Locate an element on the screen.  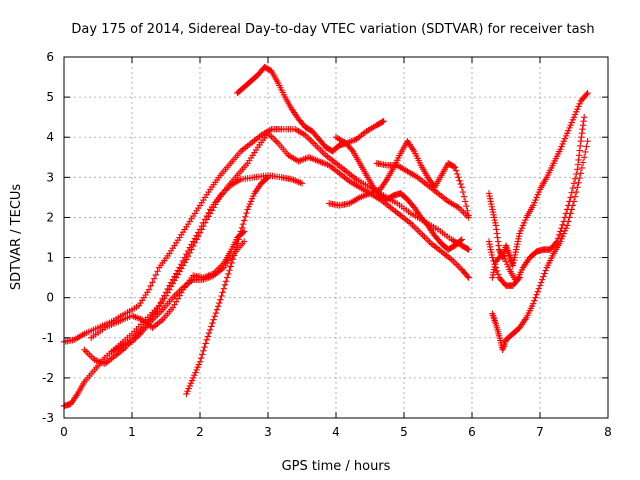
y-tick-label: 5 is located at coordinates (50, 97).